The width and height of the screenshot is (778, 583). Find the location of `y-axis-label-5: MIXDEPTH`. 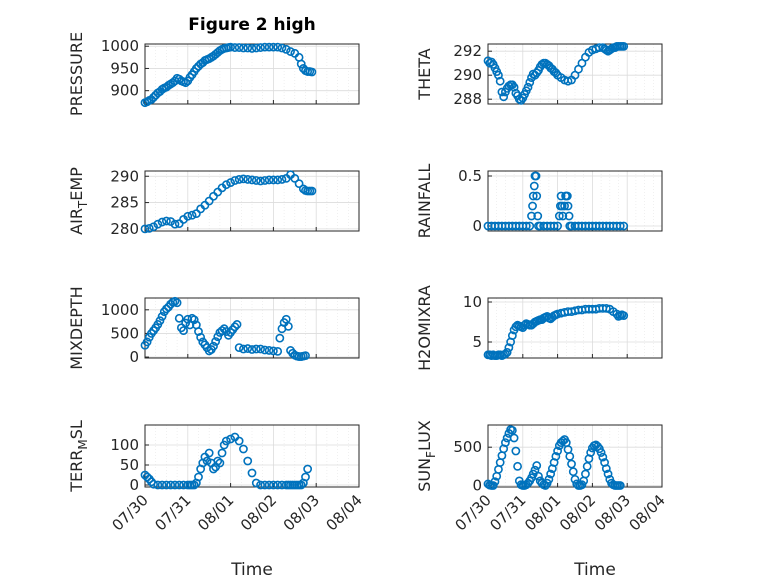

y-axis-label-5: MIXDEPTH is located at coordinates (76, 327).